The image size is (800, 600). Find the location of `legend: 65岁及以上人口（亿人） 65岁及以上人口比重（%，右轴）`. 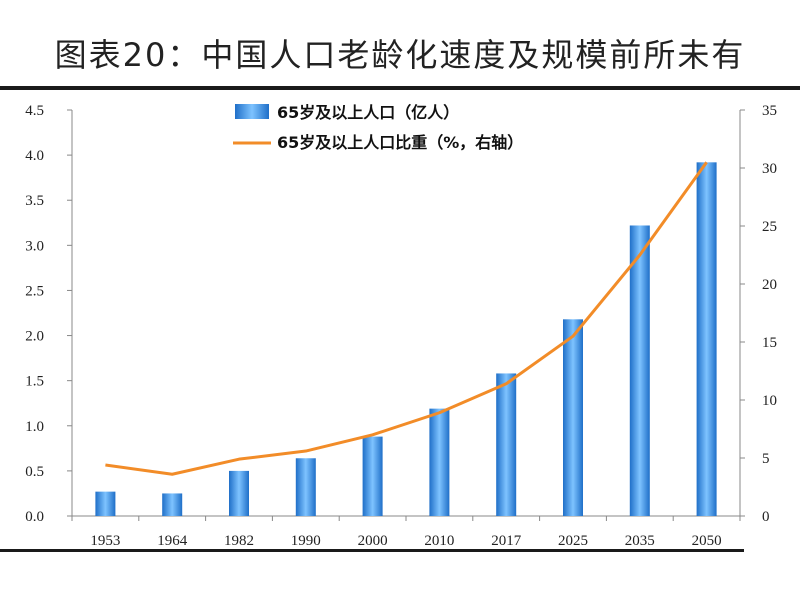

legend: 65岁及以上人口（亿人） 65岁及以上人口比重（%，右轴） is located at coordinates (378, 127).